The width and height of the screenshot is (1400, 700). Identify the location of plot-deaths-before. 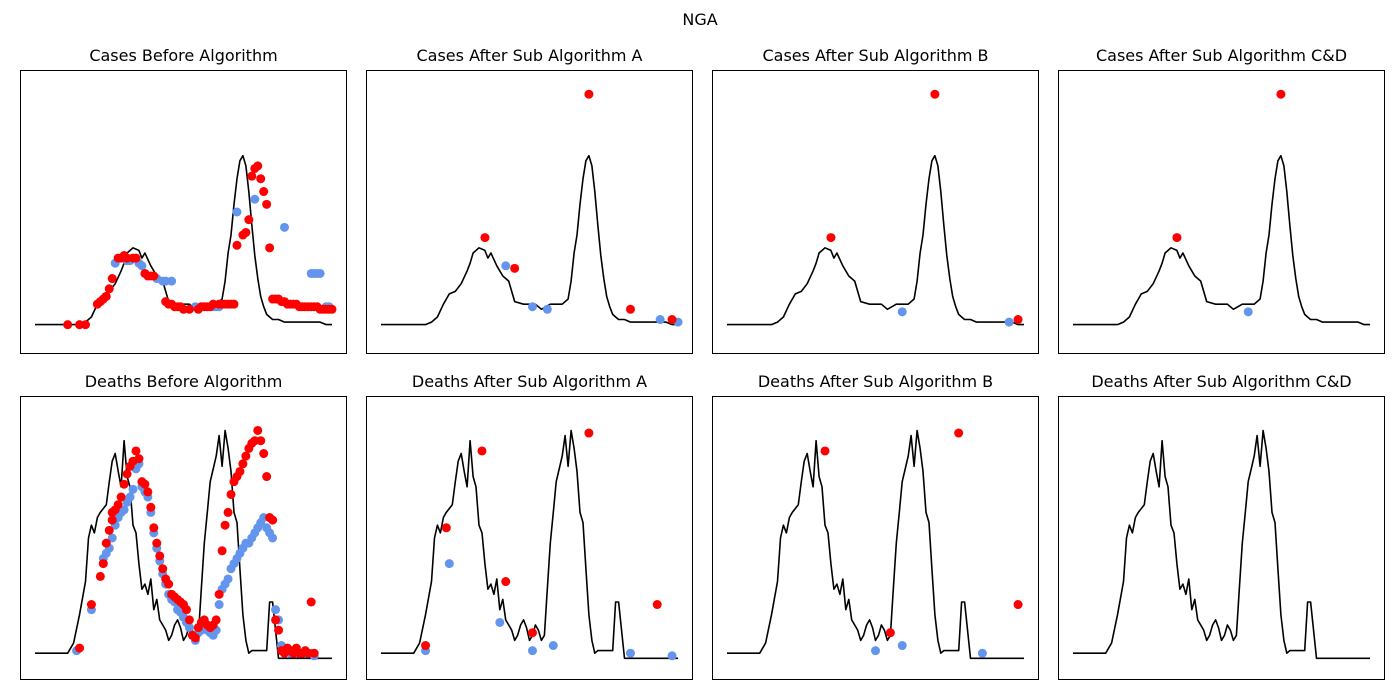
(183, 538).